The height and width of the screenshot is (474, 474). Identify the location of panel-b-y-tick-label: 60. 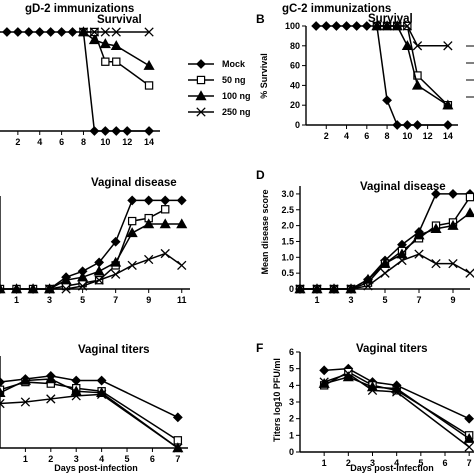
(295, 66).